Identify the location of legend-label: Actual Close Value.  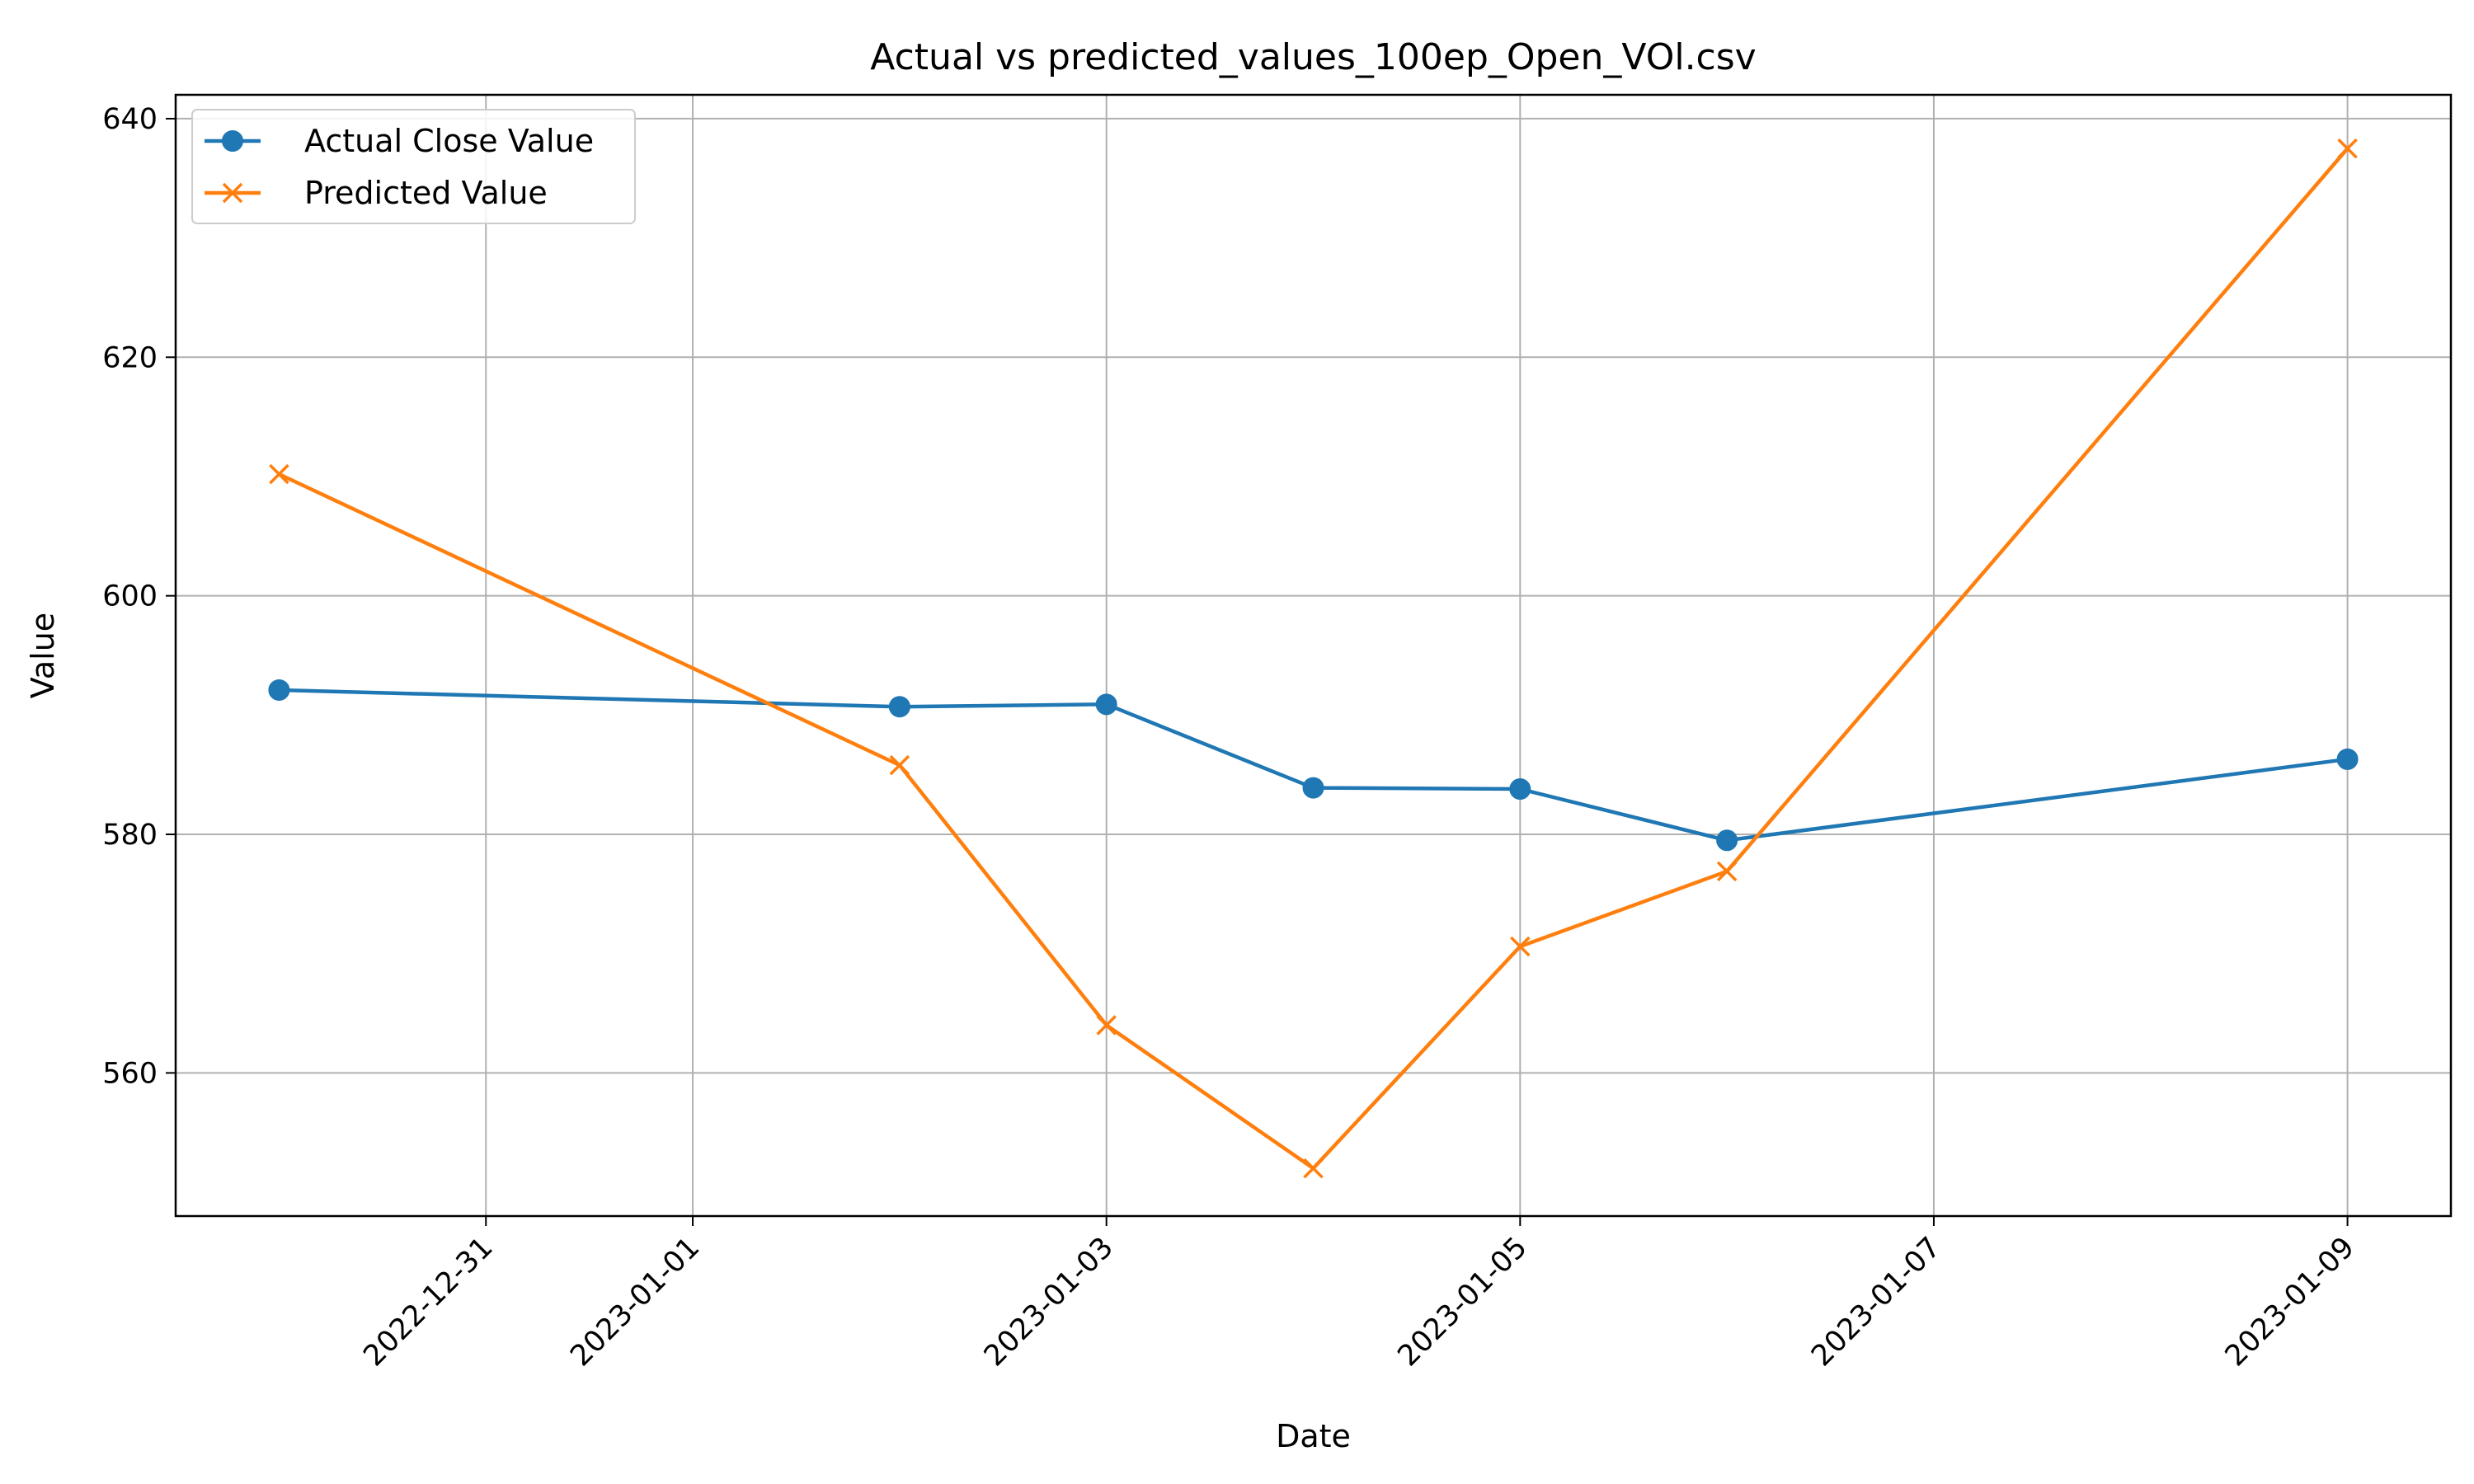
(449, 141).